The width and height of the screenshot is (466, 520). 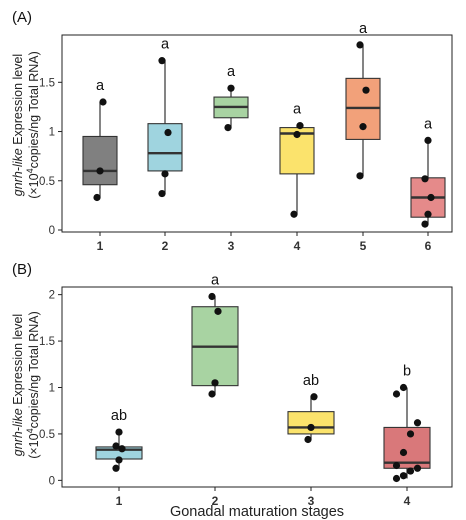 I want to click on y-tick-label: 2, so click(x=52, y=296).